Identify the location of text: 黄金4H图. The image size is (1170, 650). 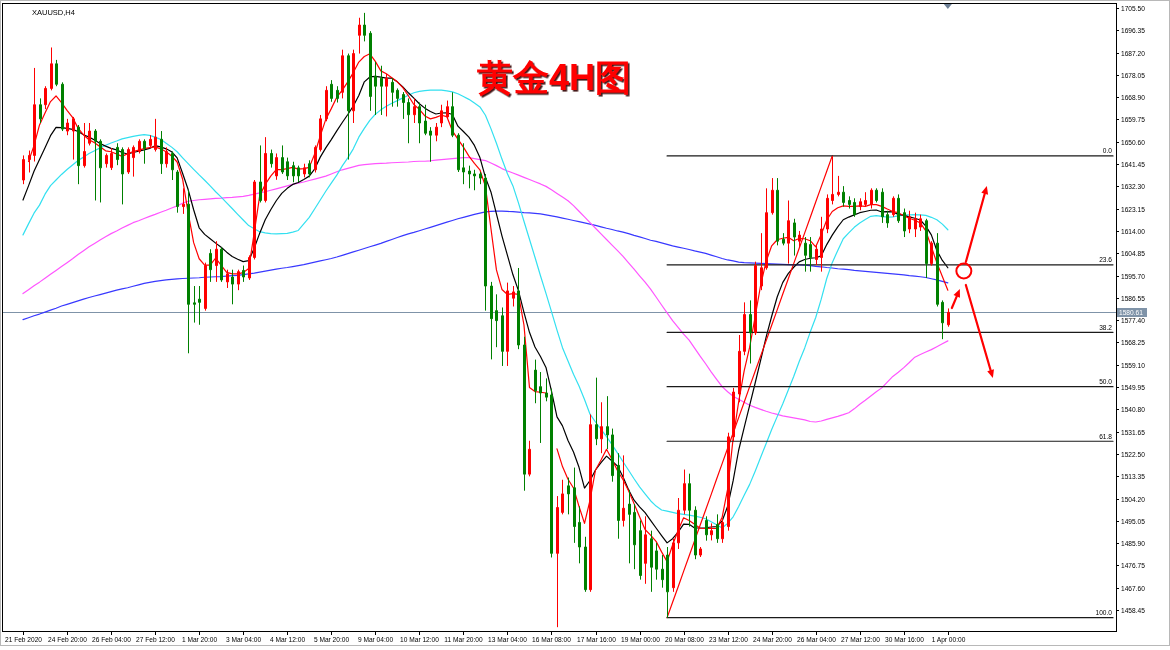
(554, 77).